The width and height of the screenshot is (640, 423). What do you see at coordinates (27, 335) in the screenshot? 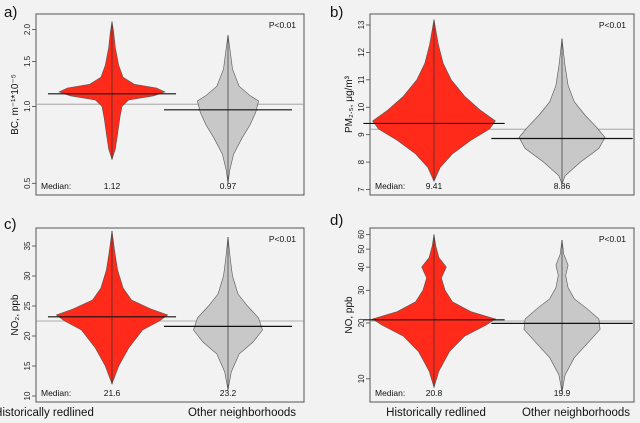
I see `y-tick-label-c-: 20` at bounding box center [27, 335].